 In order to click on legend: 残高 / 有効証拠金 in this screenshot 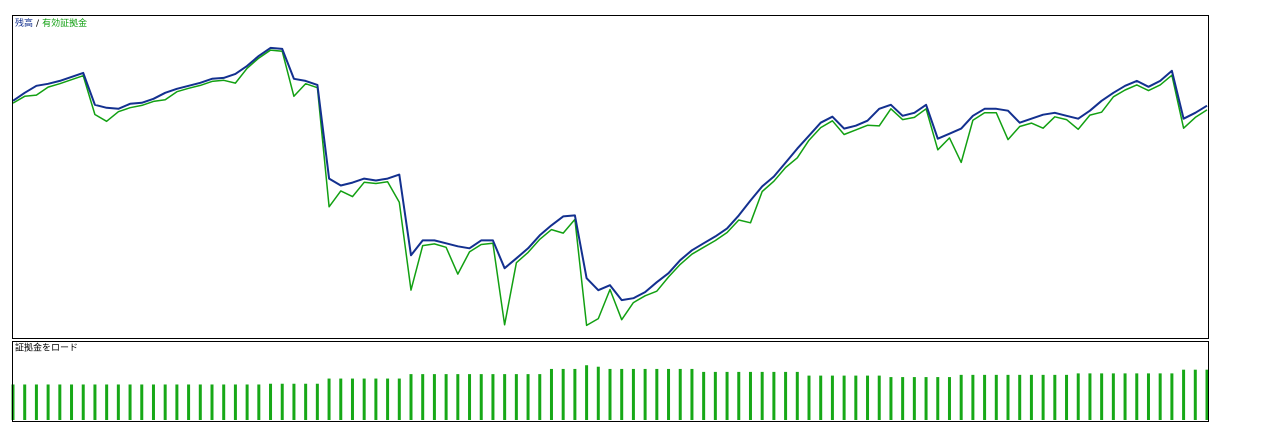, I will do `click(51, 23)`.